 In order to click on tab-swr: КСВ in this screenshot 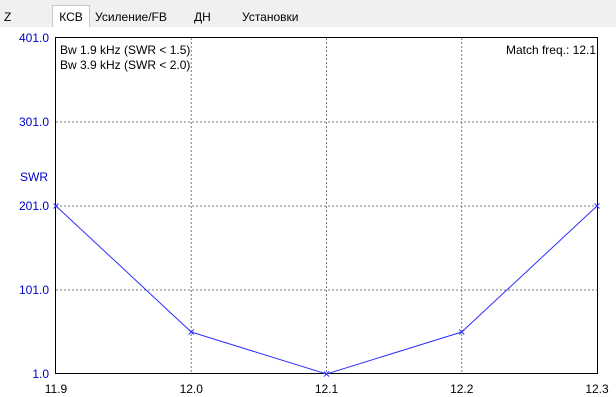, I will do `click(71, 16)`.